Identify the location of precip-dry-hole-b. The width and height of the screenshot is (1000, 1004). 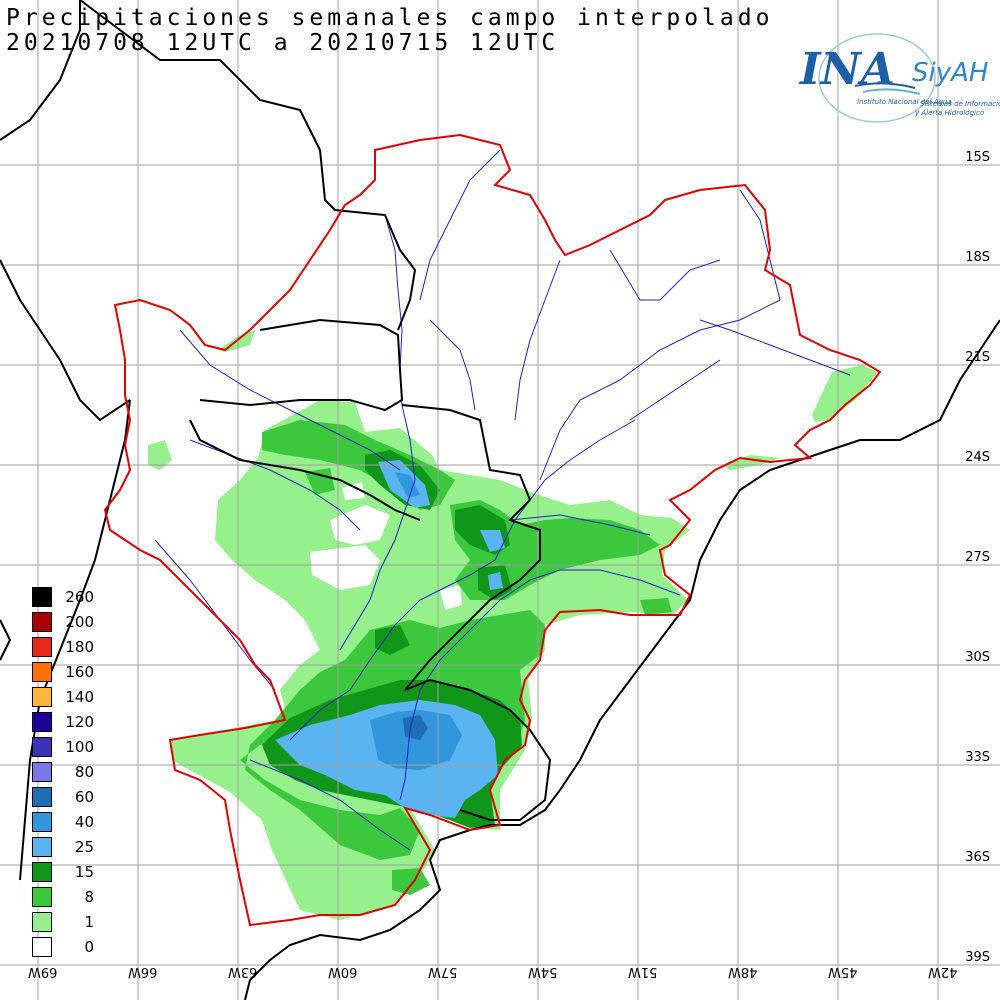
(345, 567).